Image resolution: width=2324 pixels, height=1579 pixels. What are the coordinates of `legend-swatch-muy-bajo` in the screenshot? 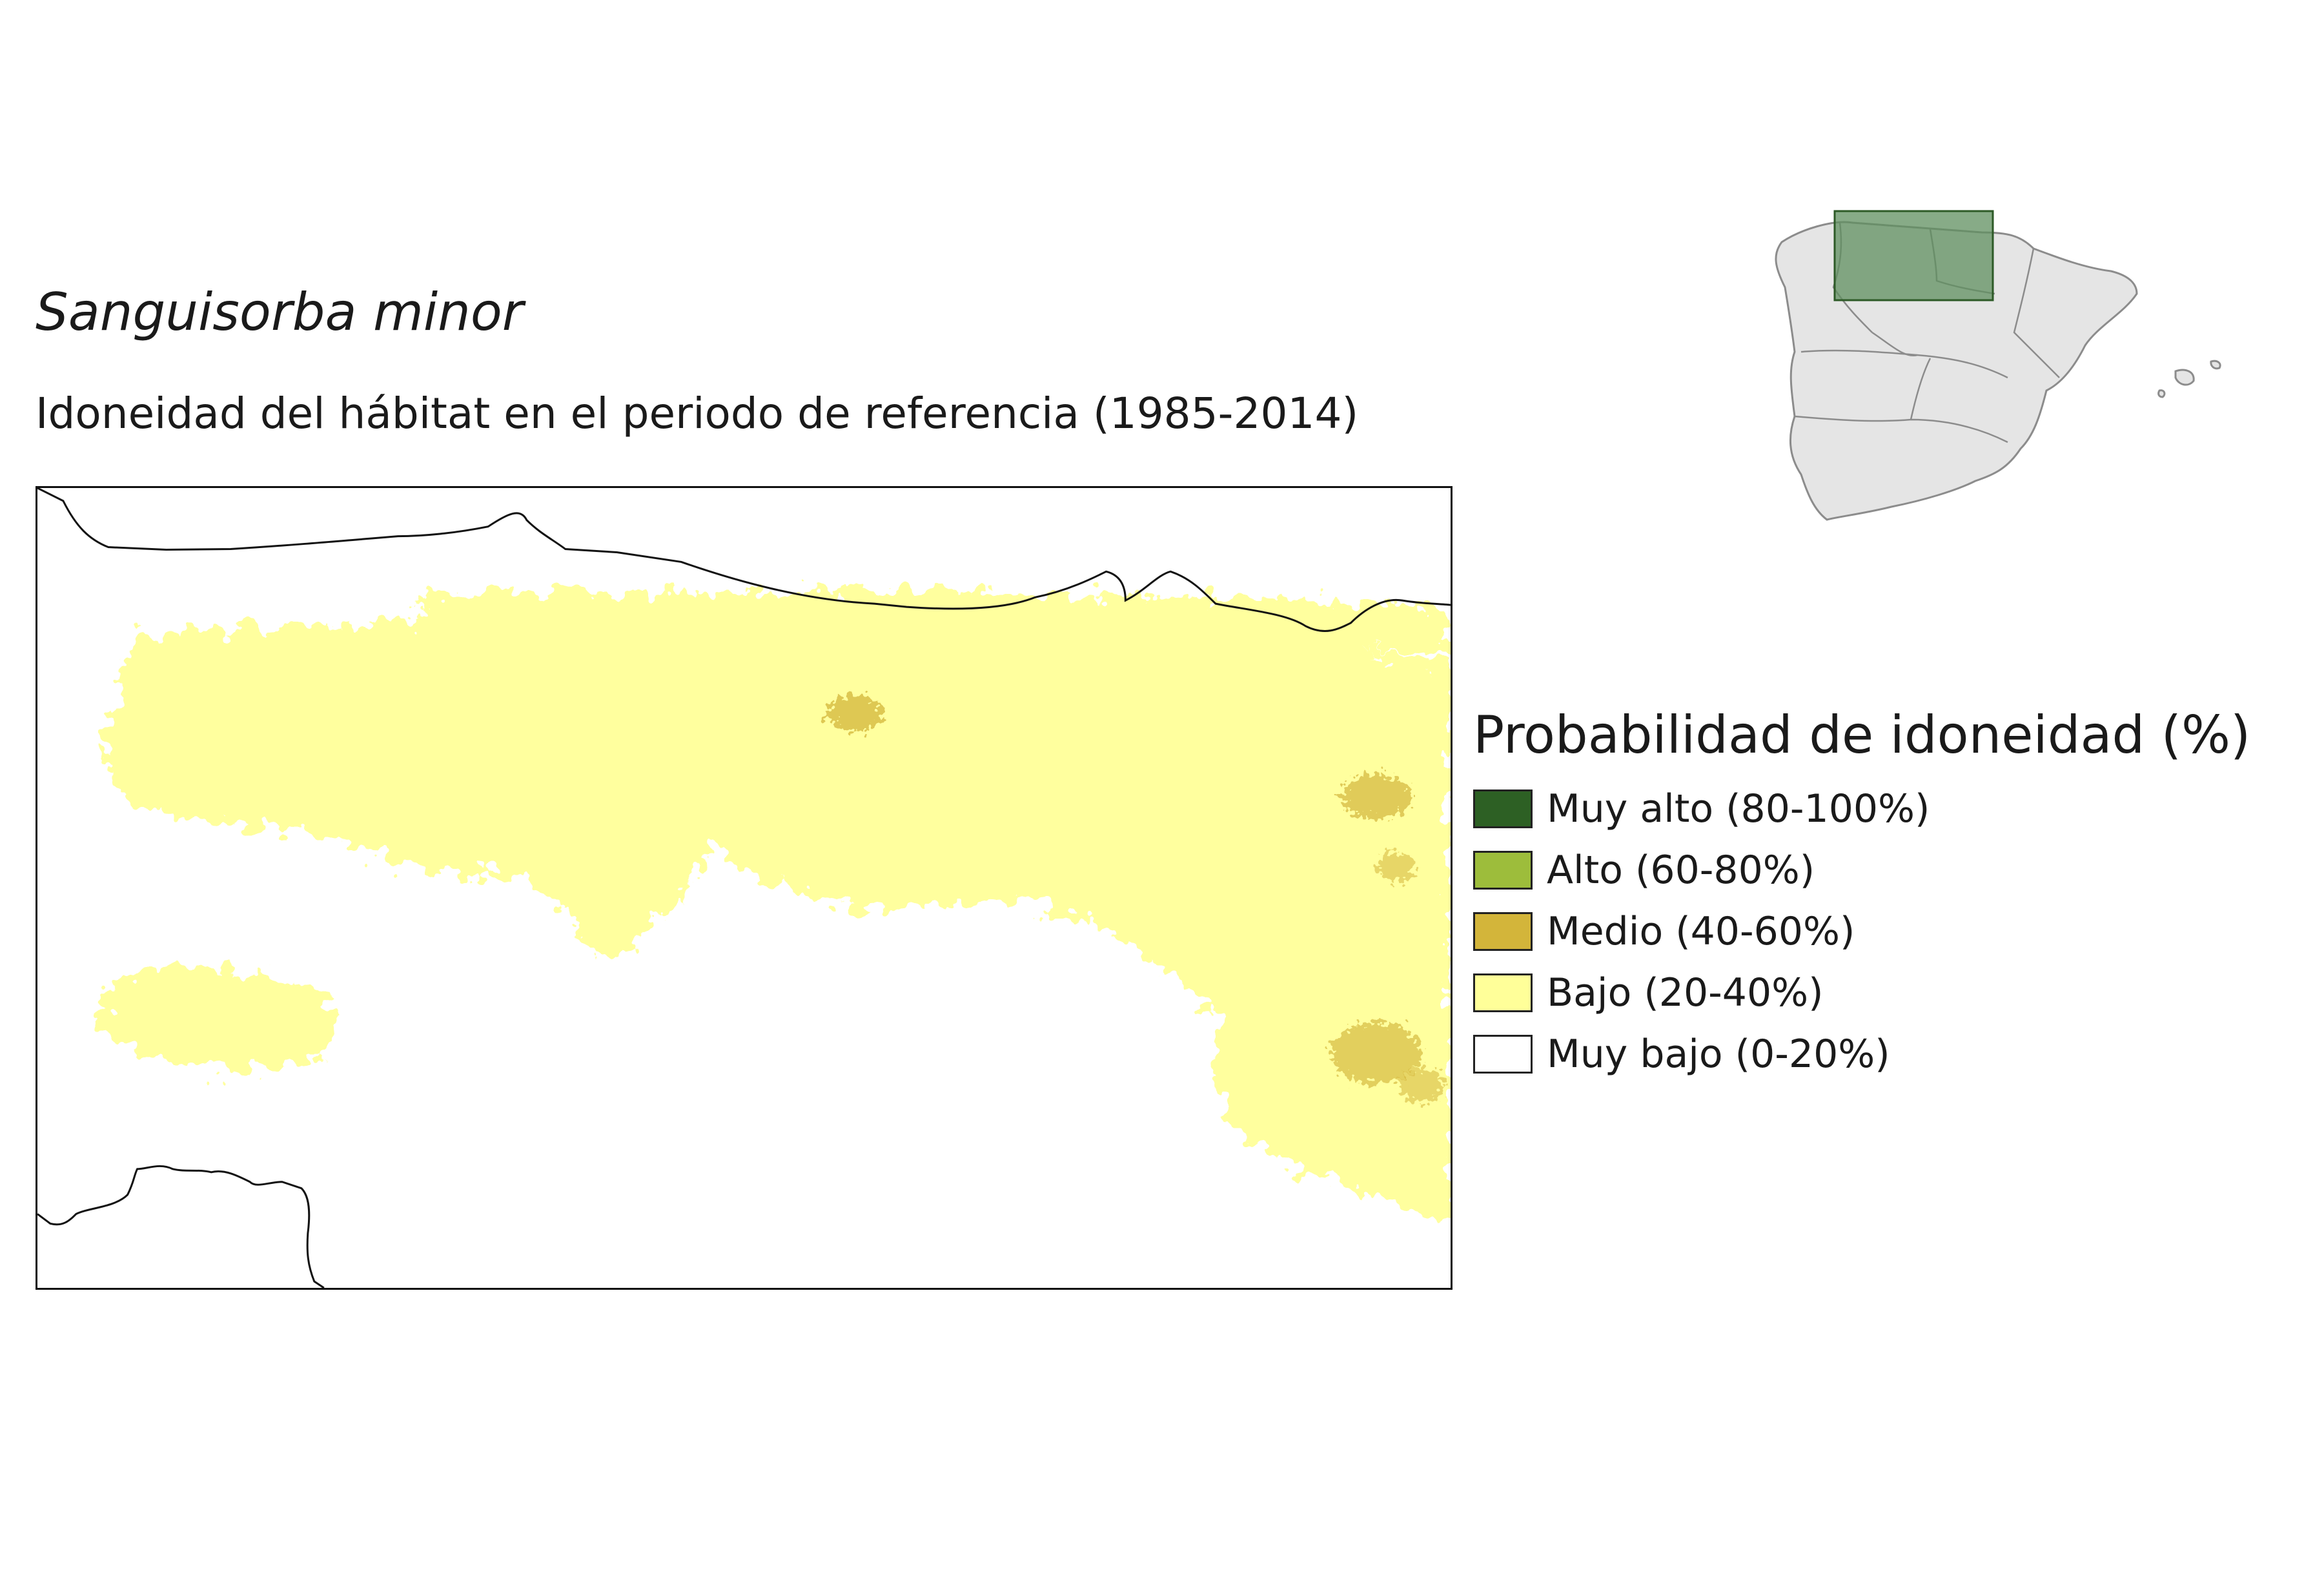 It's located at (1503, 1054).